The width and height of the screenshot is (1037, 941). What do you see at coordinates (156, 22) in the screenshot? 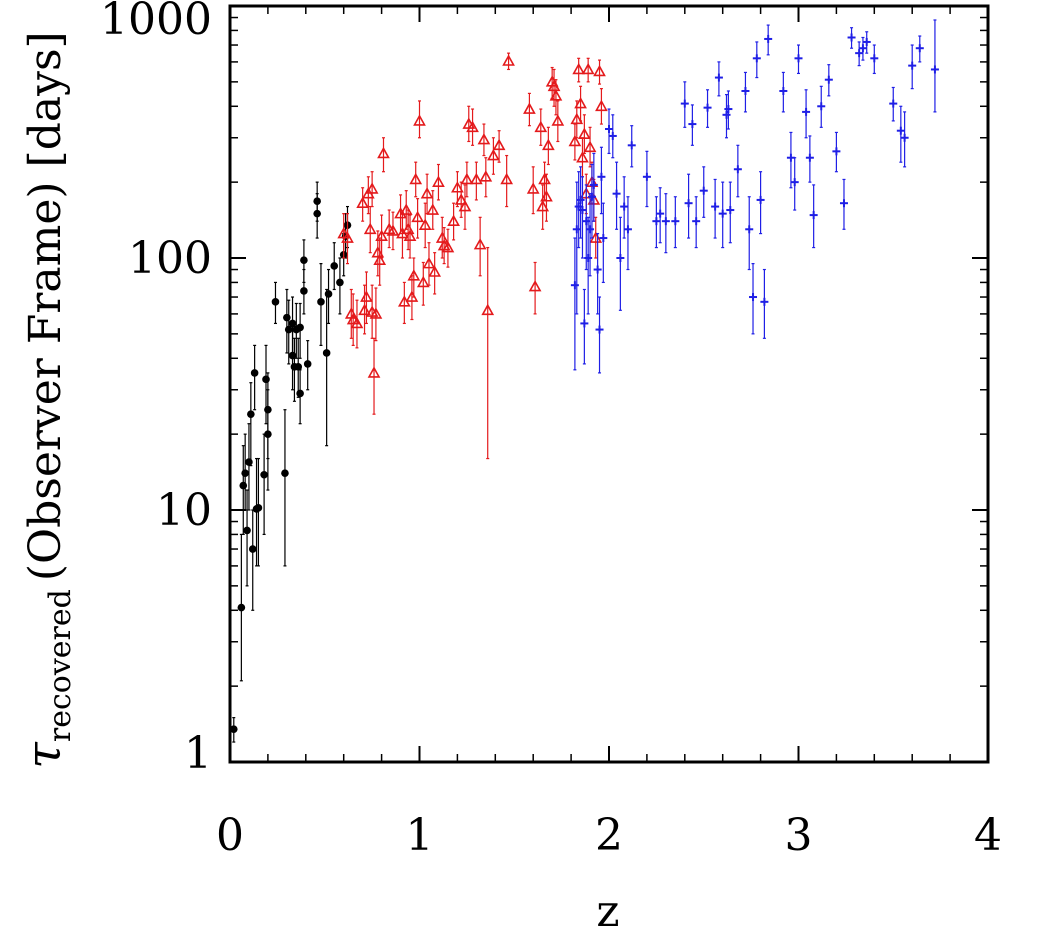
I see `y-tick-label: 1000` at bounding box center [156, 22].